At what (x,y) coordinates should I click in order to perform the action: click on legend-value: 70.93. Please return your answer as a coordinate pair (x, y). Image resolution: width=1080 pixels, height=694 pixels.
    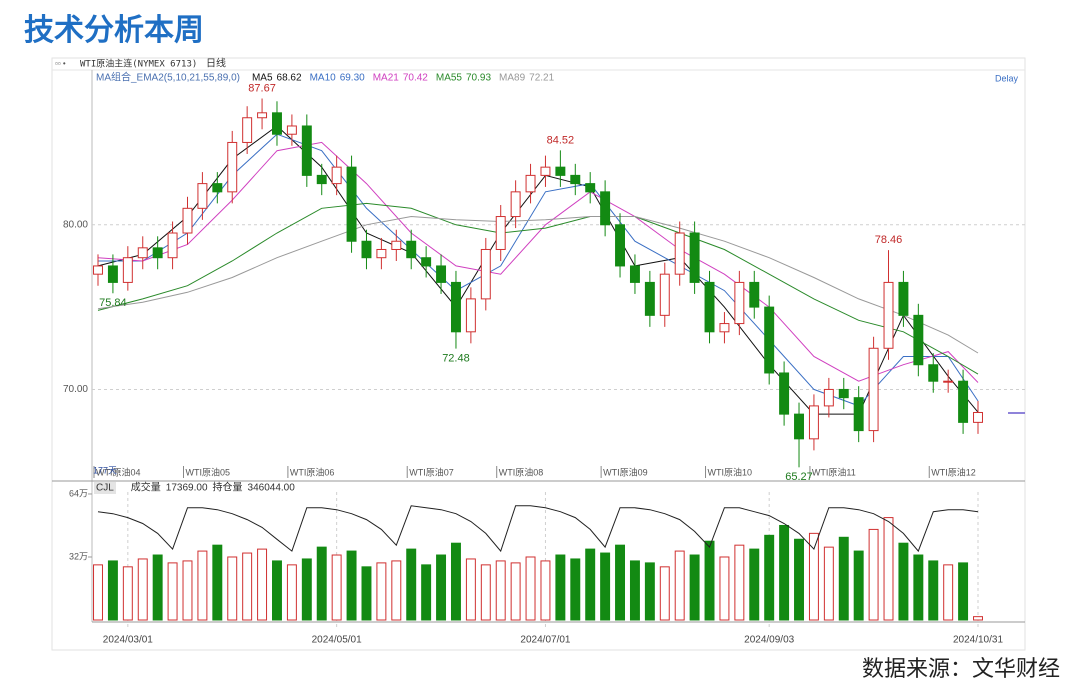
    Looking at the image, I should click on (478, 78).